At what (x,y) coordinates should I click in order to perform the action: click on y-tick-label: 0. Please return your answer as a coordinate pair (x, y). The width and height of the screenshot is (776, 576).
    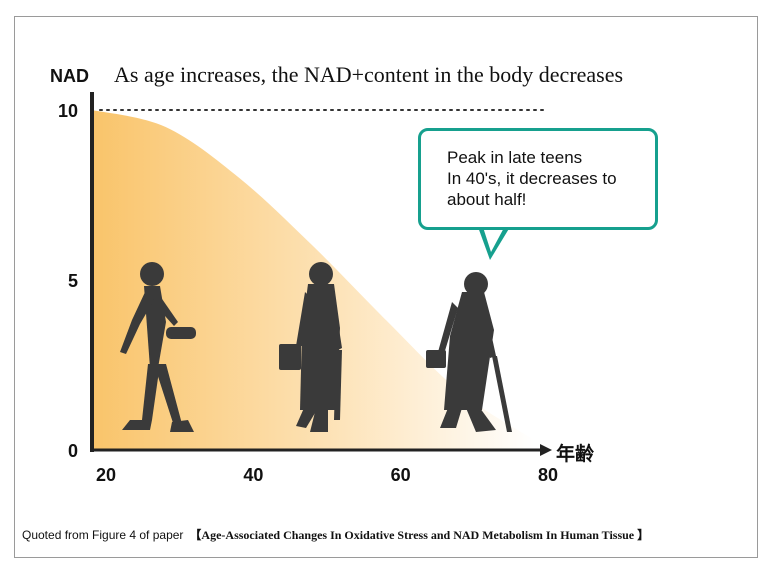
    Looking at the image, I should click on (73, 451).